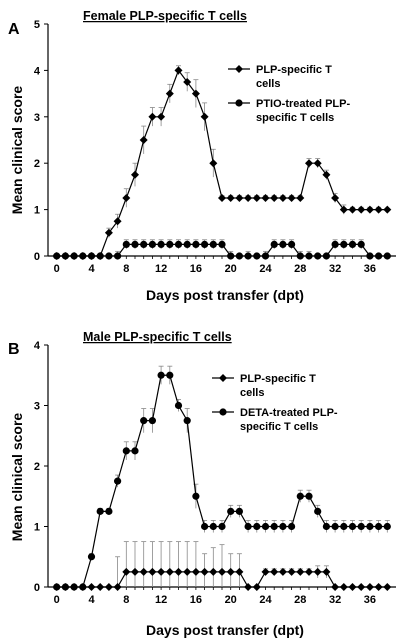 The width and height of the screenshot is (400, 640). What do you see at coordinates (37, 118) in the screenshot?
I see `panel-a-ytick-label-3: 3` at bounding box center [37, 118].